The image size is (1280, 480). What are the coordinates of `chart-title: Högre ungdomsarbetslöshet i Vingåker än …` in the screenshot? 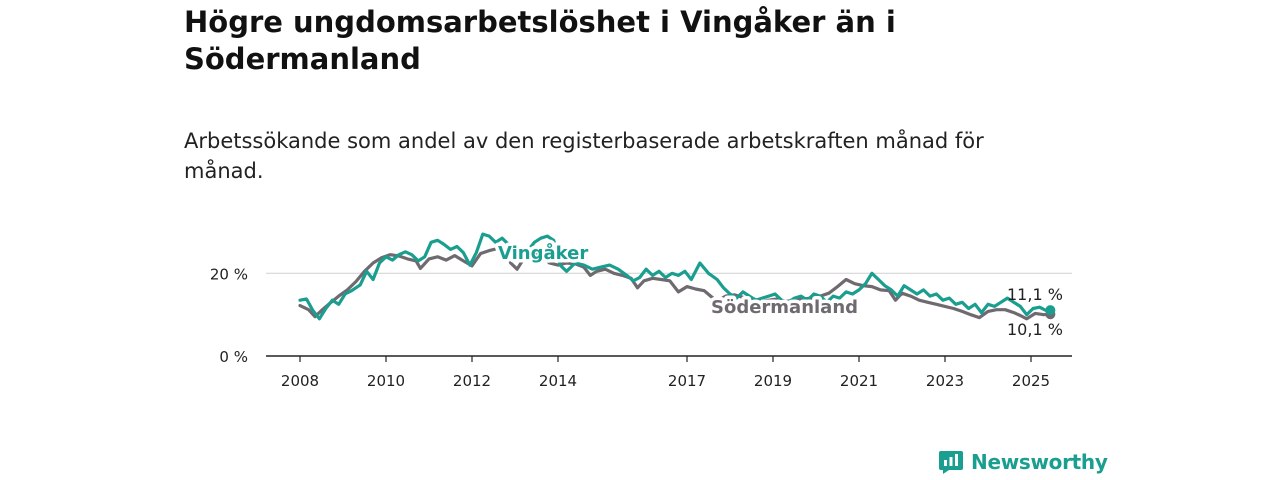 It's located at (540, 40).